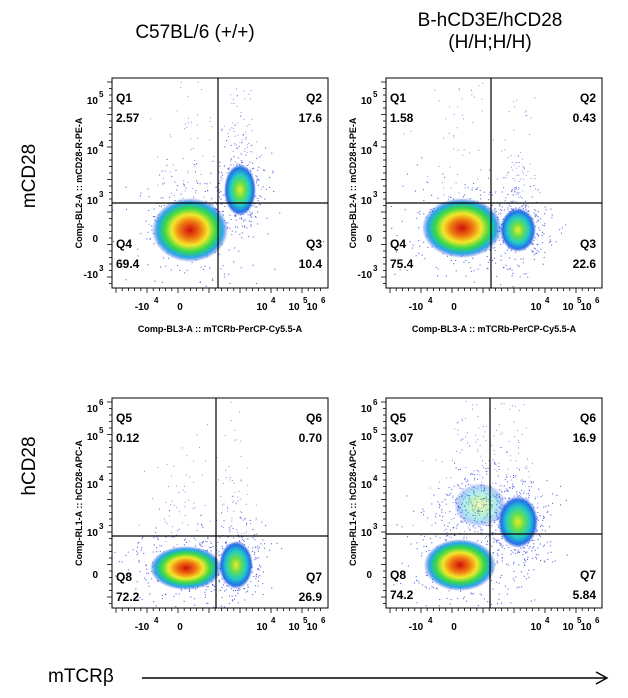 This screenshot has height=698, width=628. What do you see at coordinates (314, 98) in the screenshot?
I see `quadrant-name-q2: Q2` at bounding box center [314, 98].